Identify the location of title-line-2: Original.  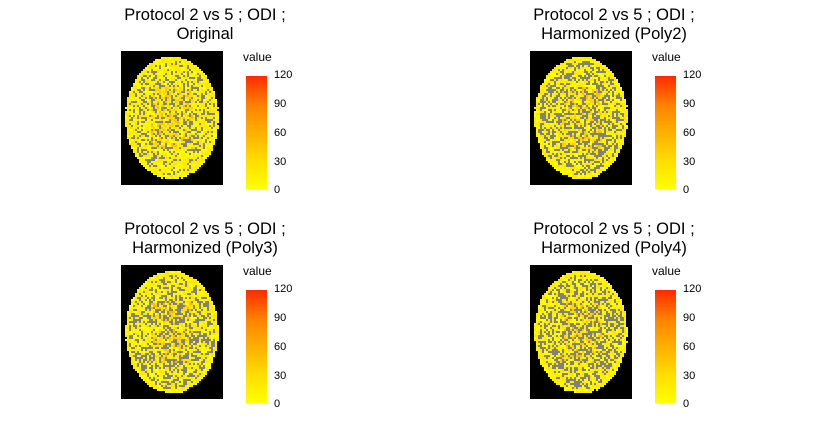
(205, 34).